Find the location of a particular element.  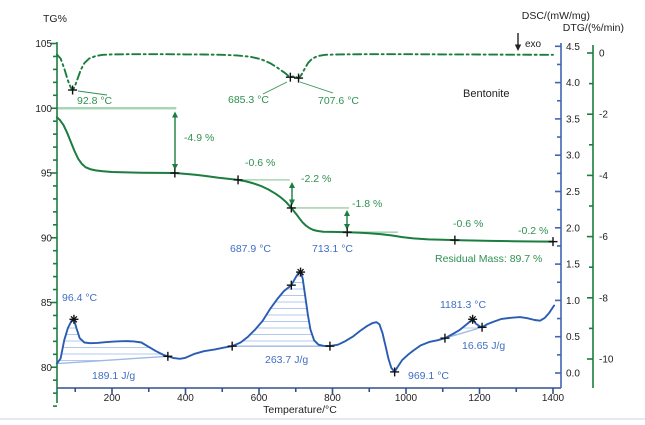

tick-label: 100 is located at coordinates (43, 109).